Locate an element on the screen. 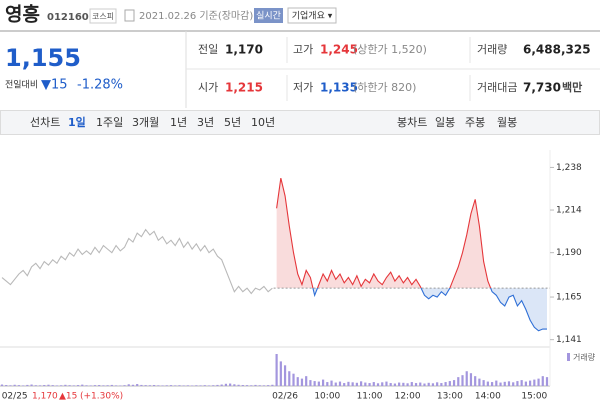 The width and height of the screenshot is (600, 414). stat-value: 1,135 is located at coordinates (339, 88).